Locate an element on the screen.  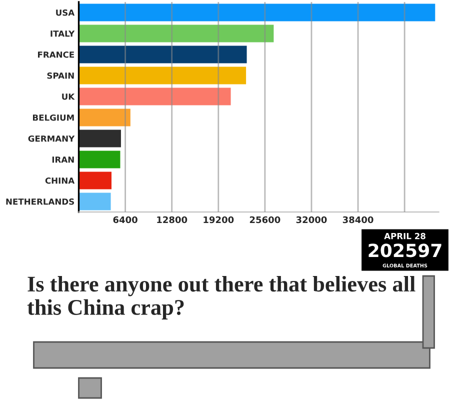
x-tick-label: 38400 is located at coordinates (358, 220).